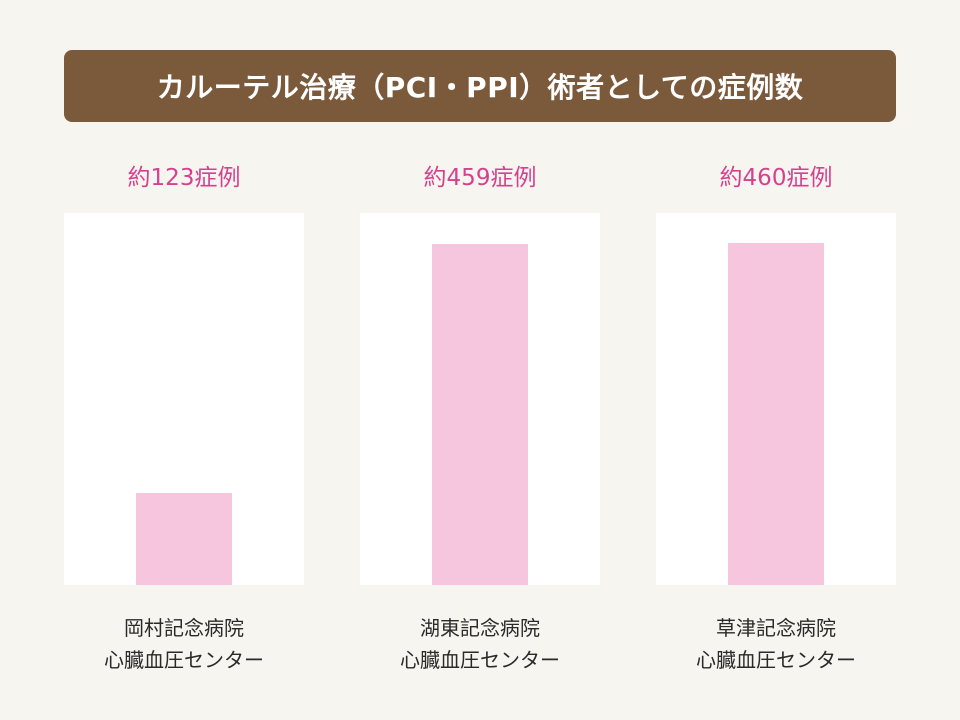  Describe the element at coordinates (184, 178) in the screenshot. I see `data-label: 約123症例` at that location.